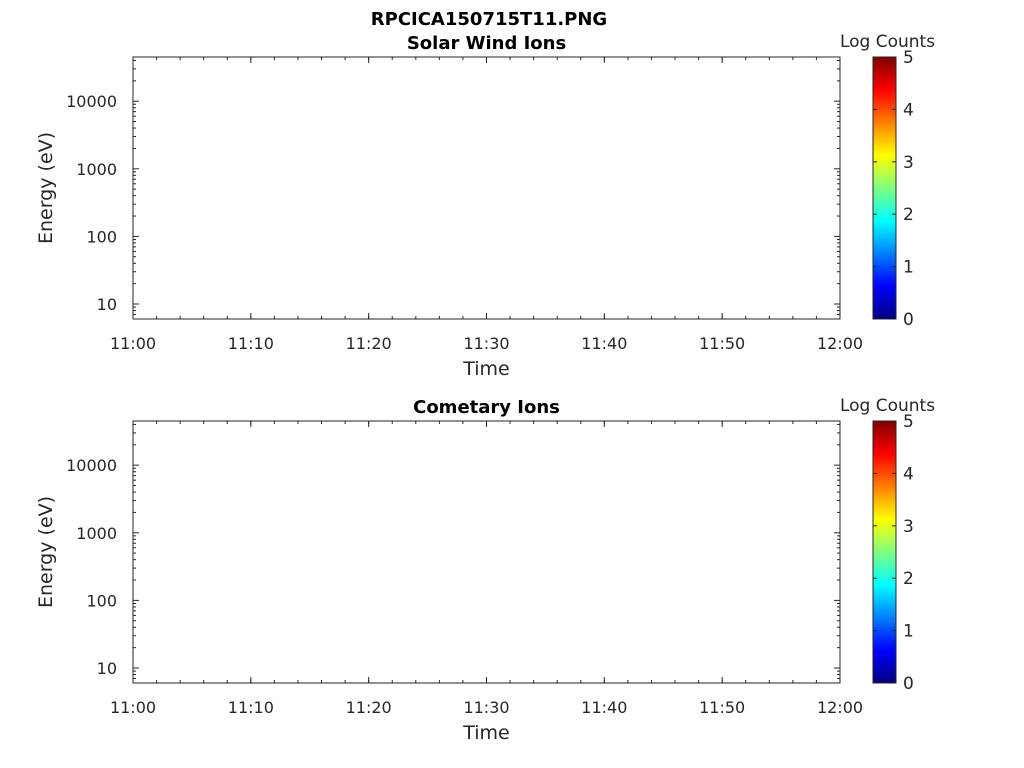  What do you see at coordinates (486, 407) in the screenshot?
I see `panel-title: Cometary Ions` at bounding box center [486, 407].